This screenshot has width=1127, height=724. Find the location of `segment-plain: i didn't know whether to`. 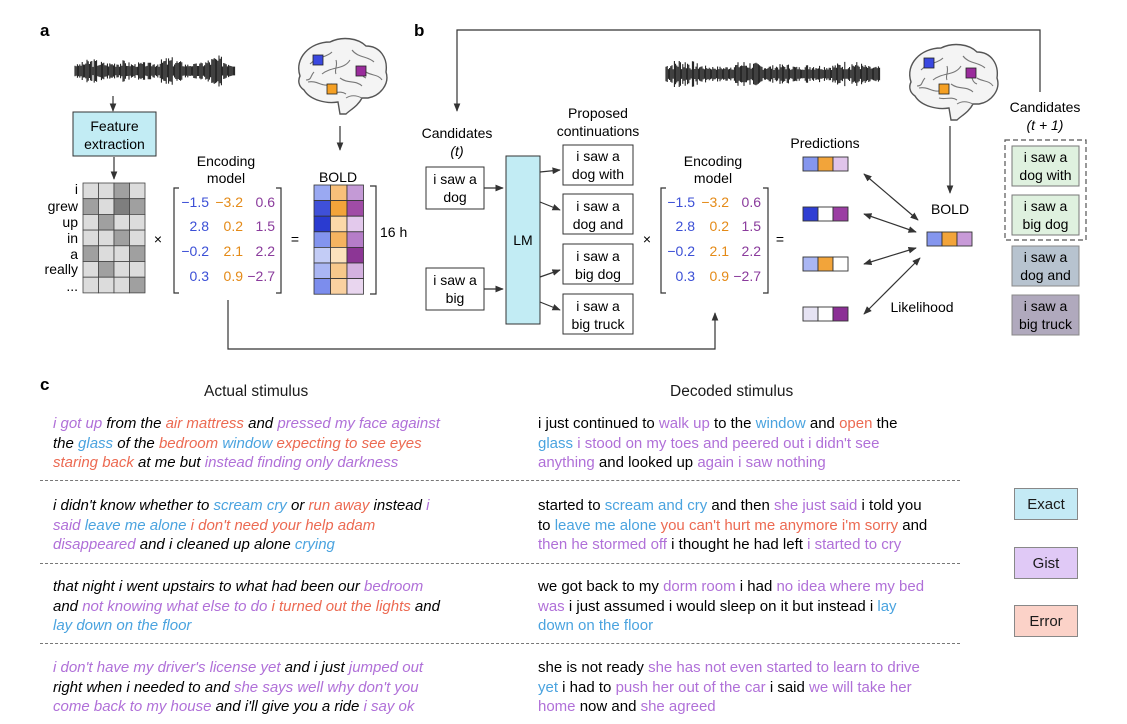

segment-plain: i didn't know whether to is located at coordinates (133, 505).